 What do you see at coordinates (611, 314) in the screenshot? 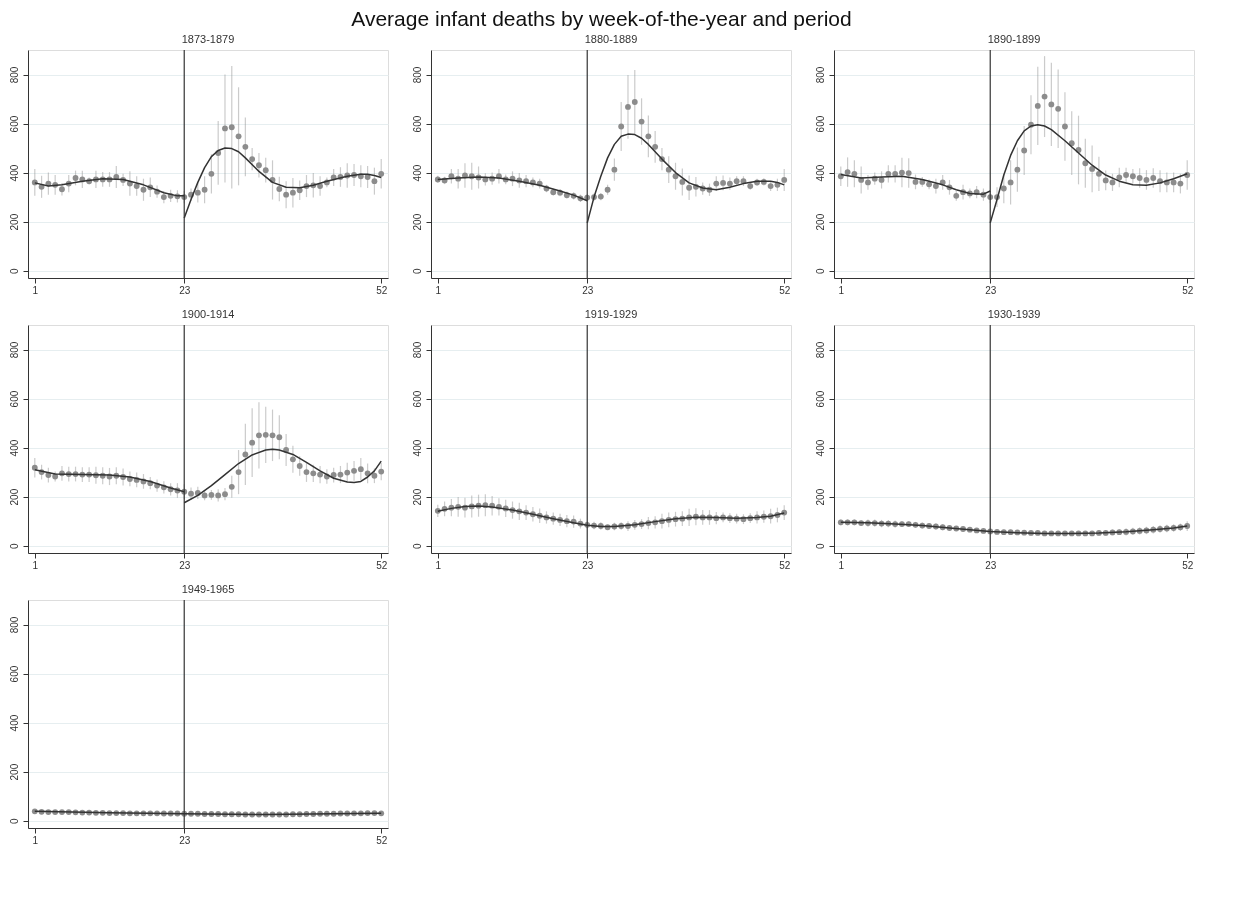
I see `chart-title: 1919-1929` at bounding box center [611, 314].